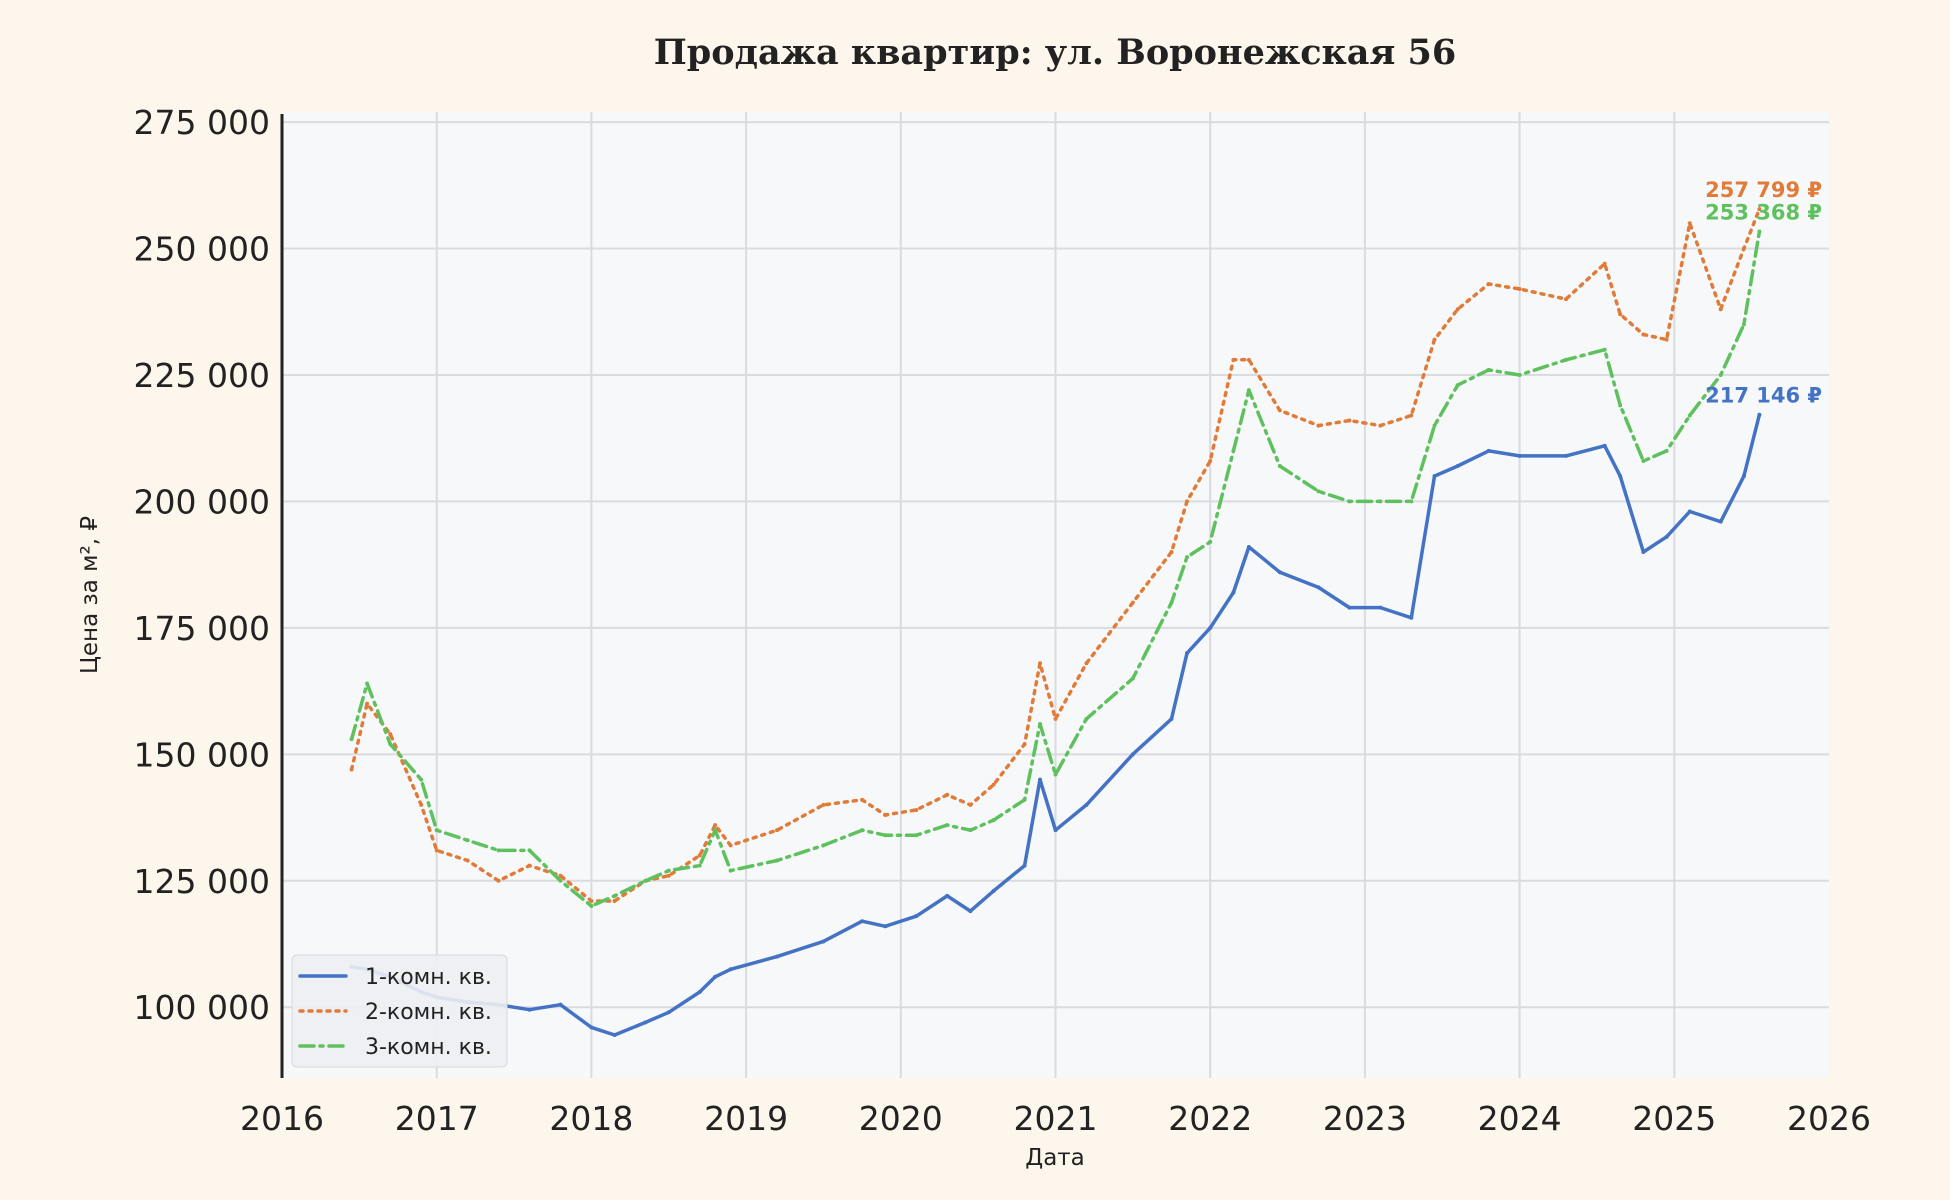  I want to click on y-axis-label: Цена за м², ₽, so click(90, 595).